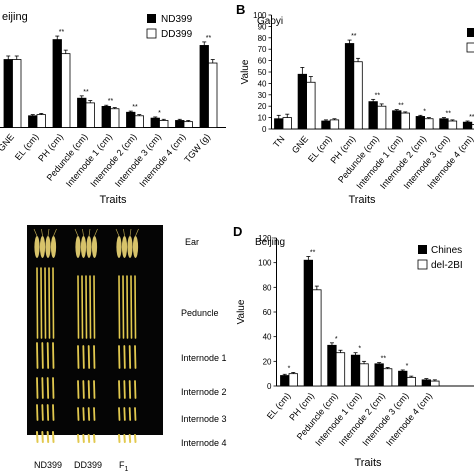  Describe the element at coordinates (424, 111) in the screenshot. I see `significance-b-internode-2-cm: *` at that location.